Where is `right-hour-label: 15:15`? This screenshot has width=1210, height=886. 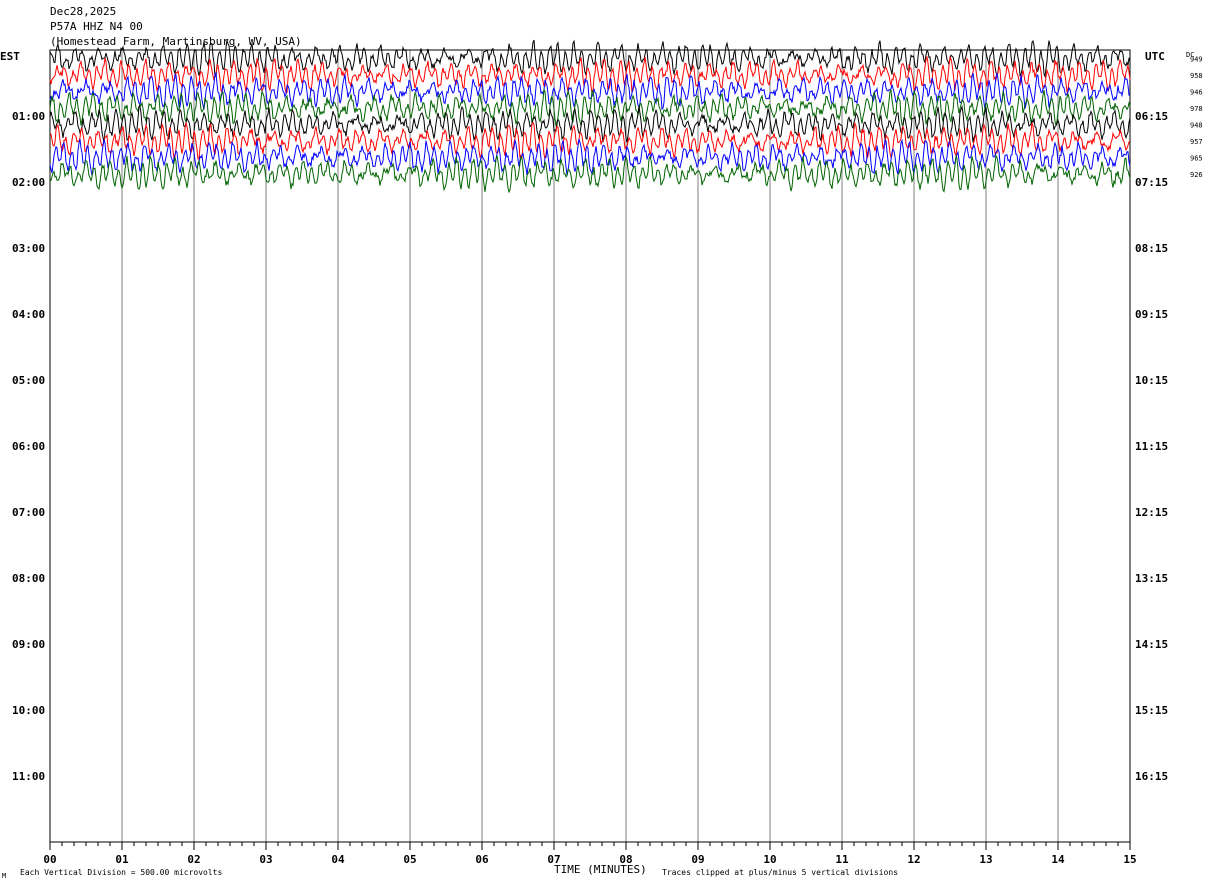
right-hour-label: 15:15 is located at coordinates (1151, 710).